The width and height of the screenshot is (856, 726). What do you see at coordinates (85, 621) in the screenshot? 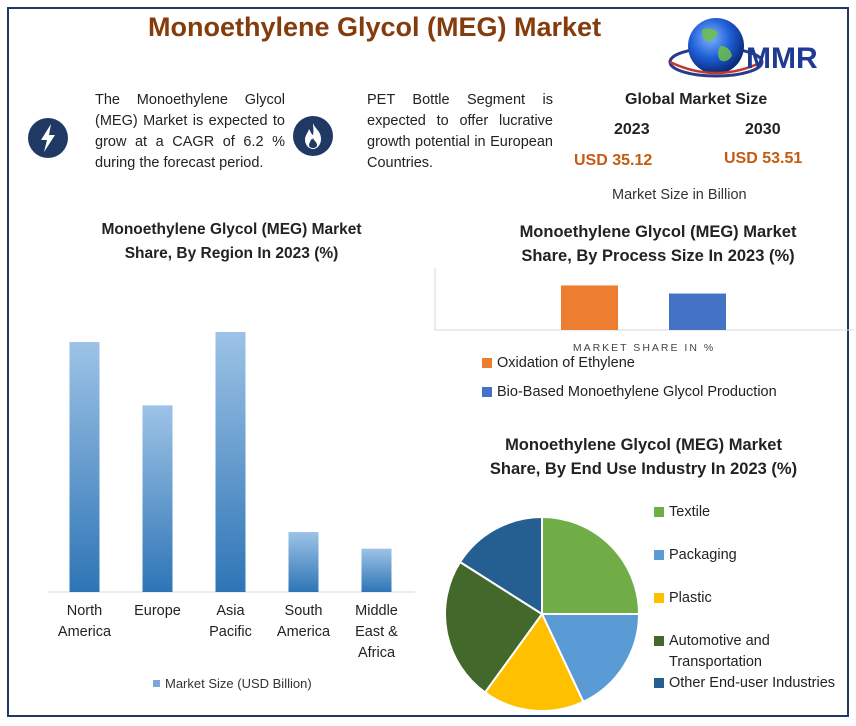
I see `region-tick-label: North America` at bounding box center [85, 621].